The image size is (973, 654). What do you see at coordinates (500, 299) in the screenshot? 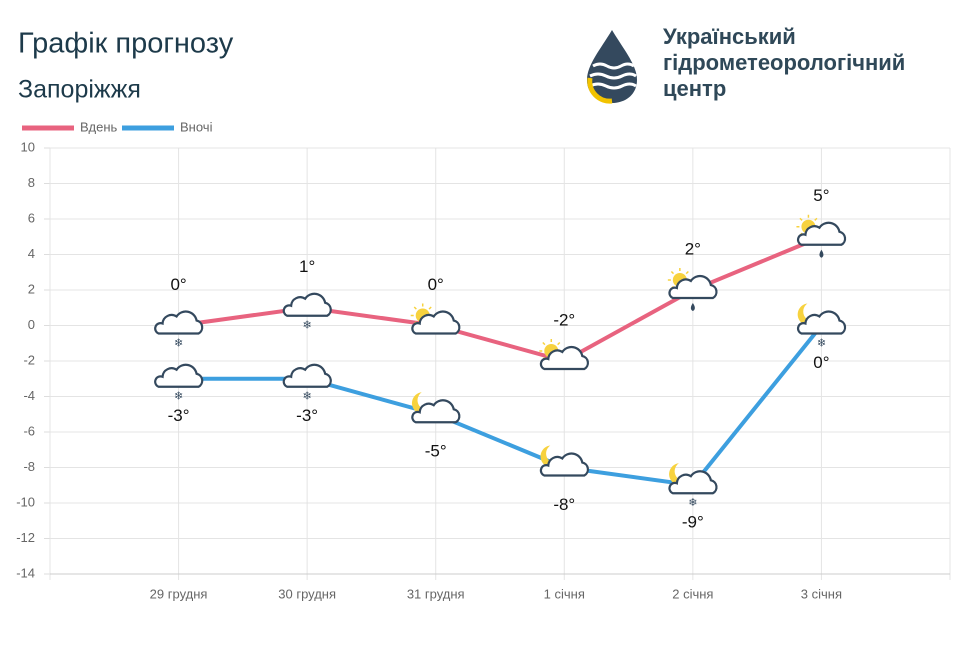
I see `series-line` at bounding box center [500, 299].